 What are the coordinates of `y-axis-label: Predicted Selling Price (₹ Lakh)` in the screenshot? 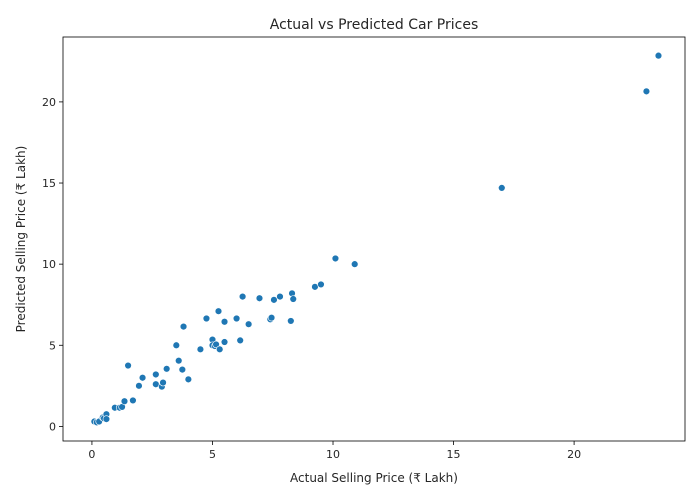 It's located at (21, 239).